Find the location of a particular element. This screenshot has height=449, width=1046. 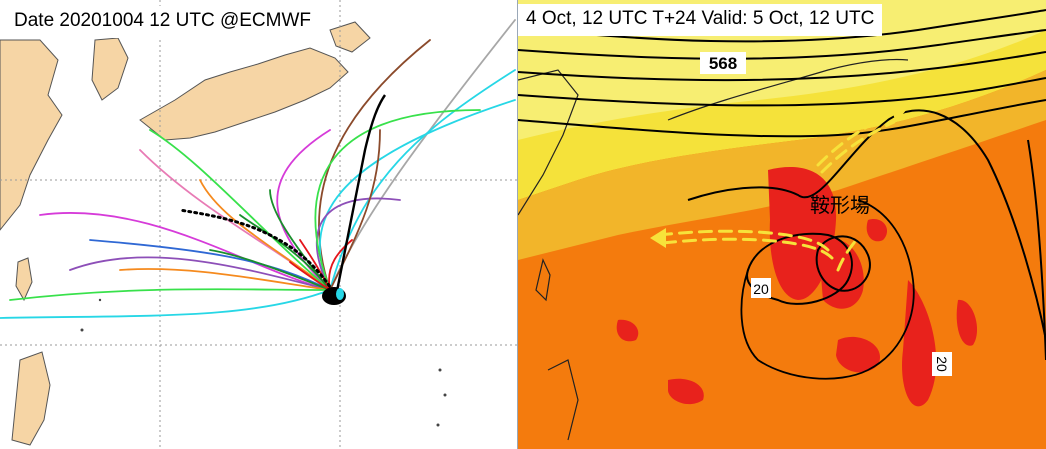

steering-arrows is located at coordinates (776, 192).